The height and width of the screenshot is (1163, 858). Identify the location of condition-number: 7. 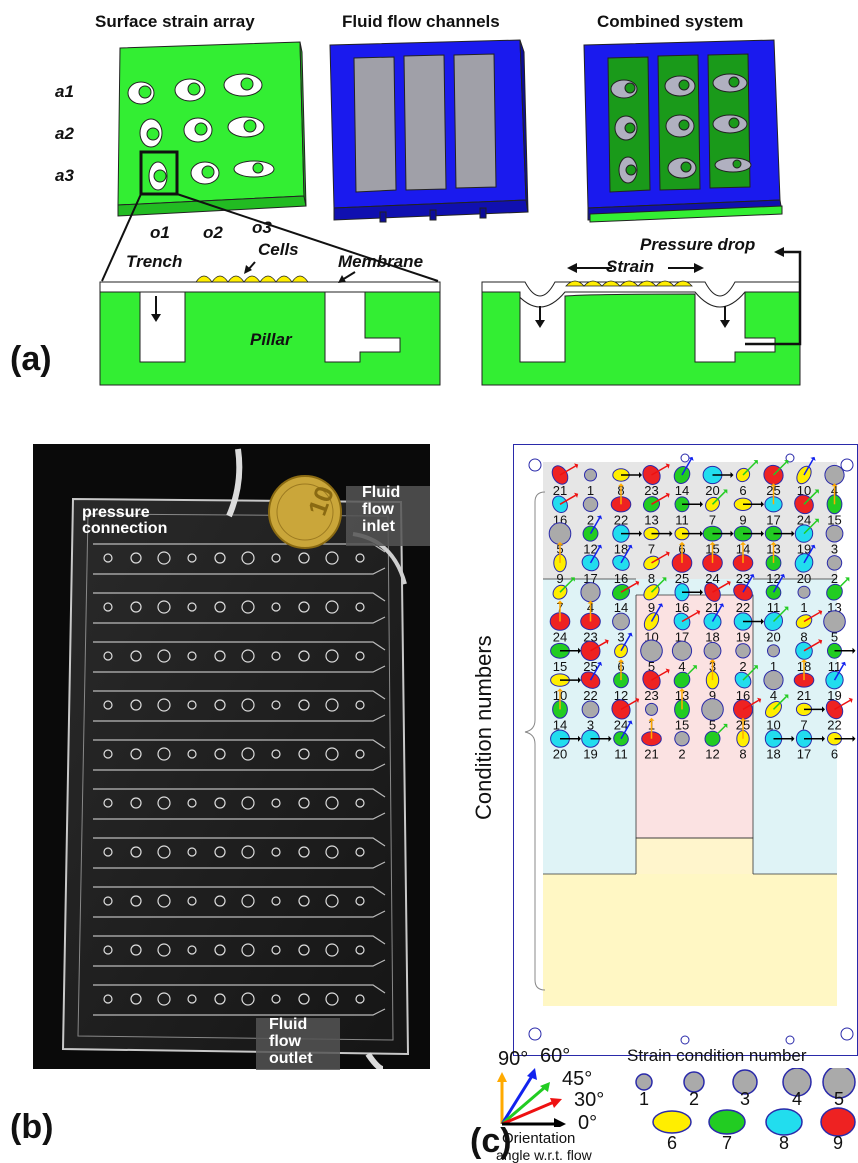
(803, 724).